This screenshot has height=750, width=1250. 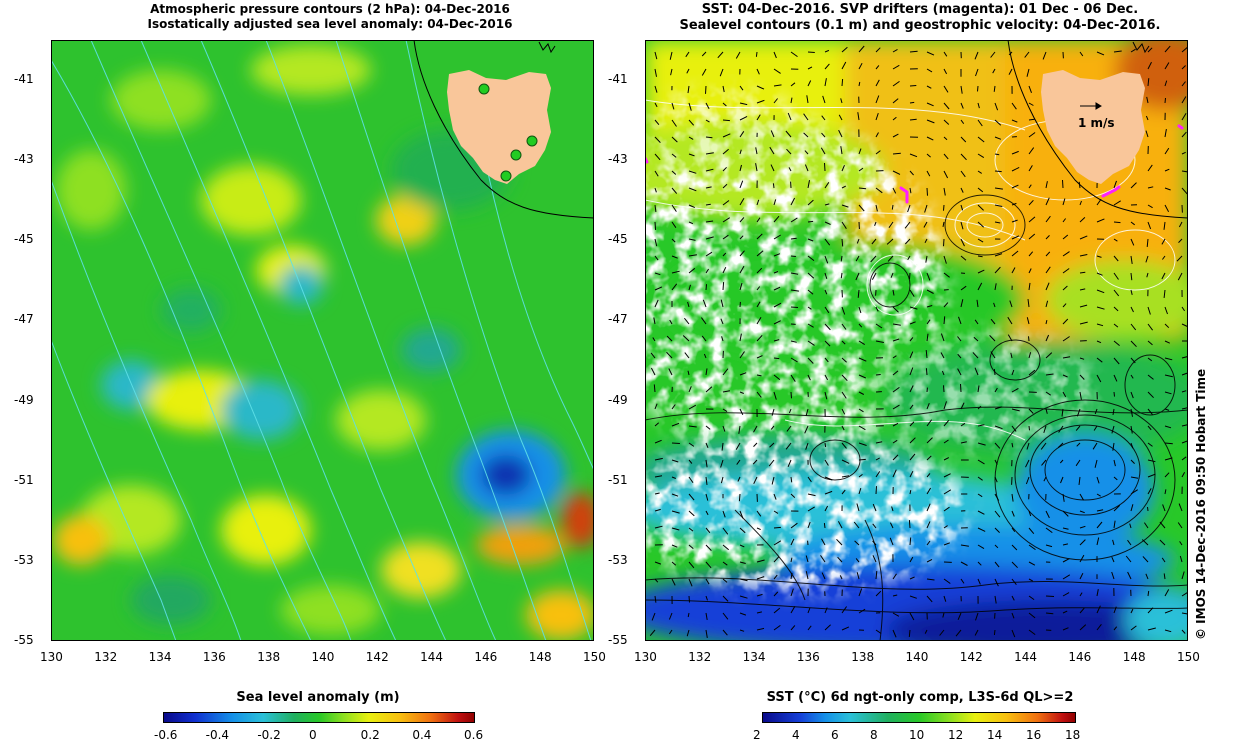 I want to click on left-y-tick-label: -55, so click(x=24, y=640).